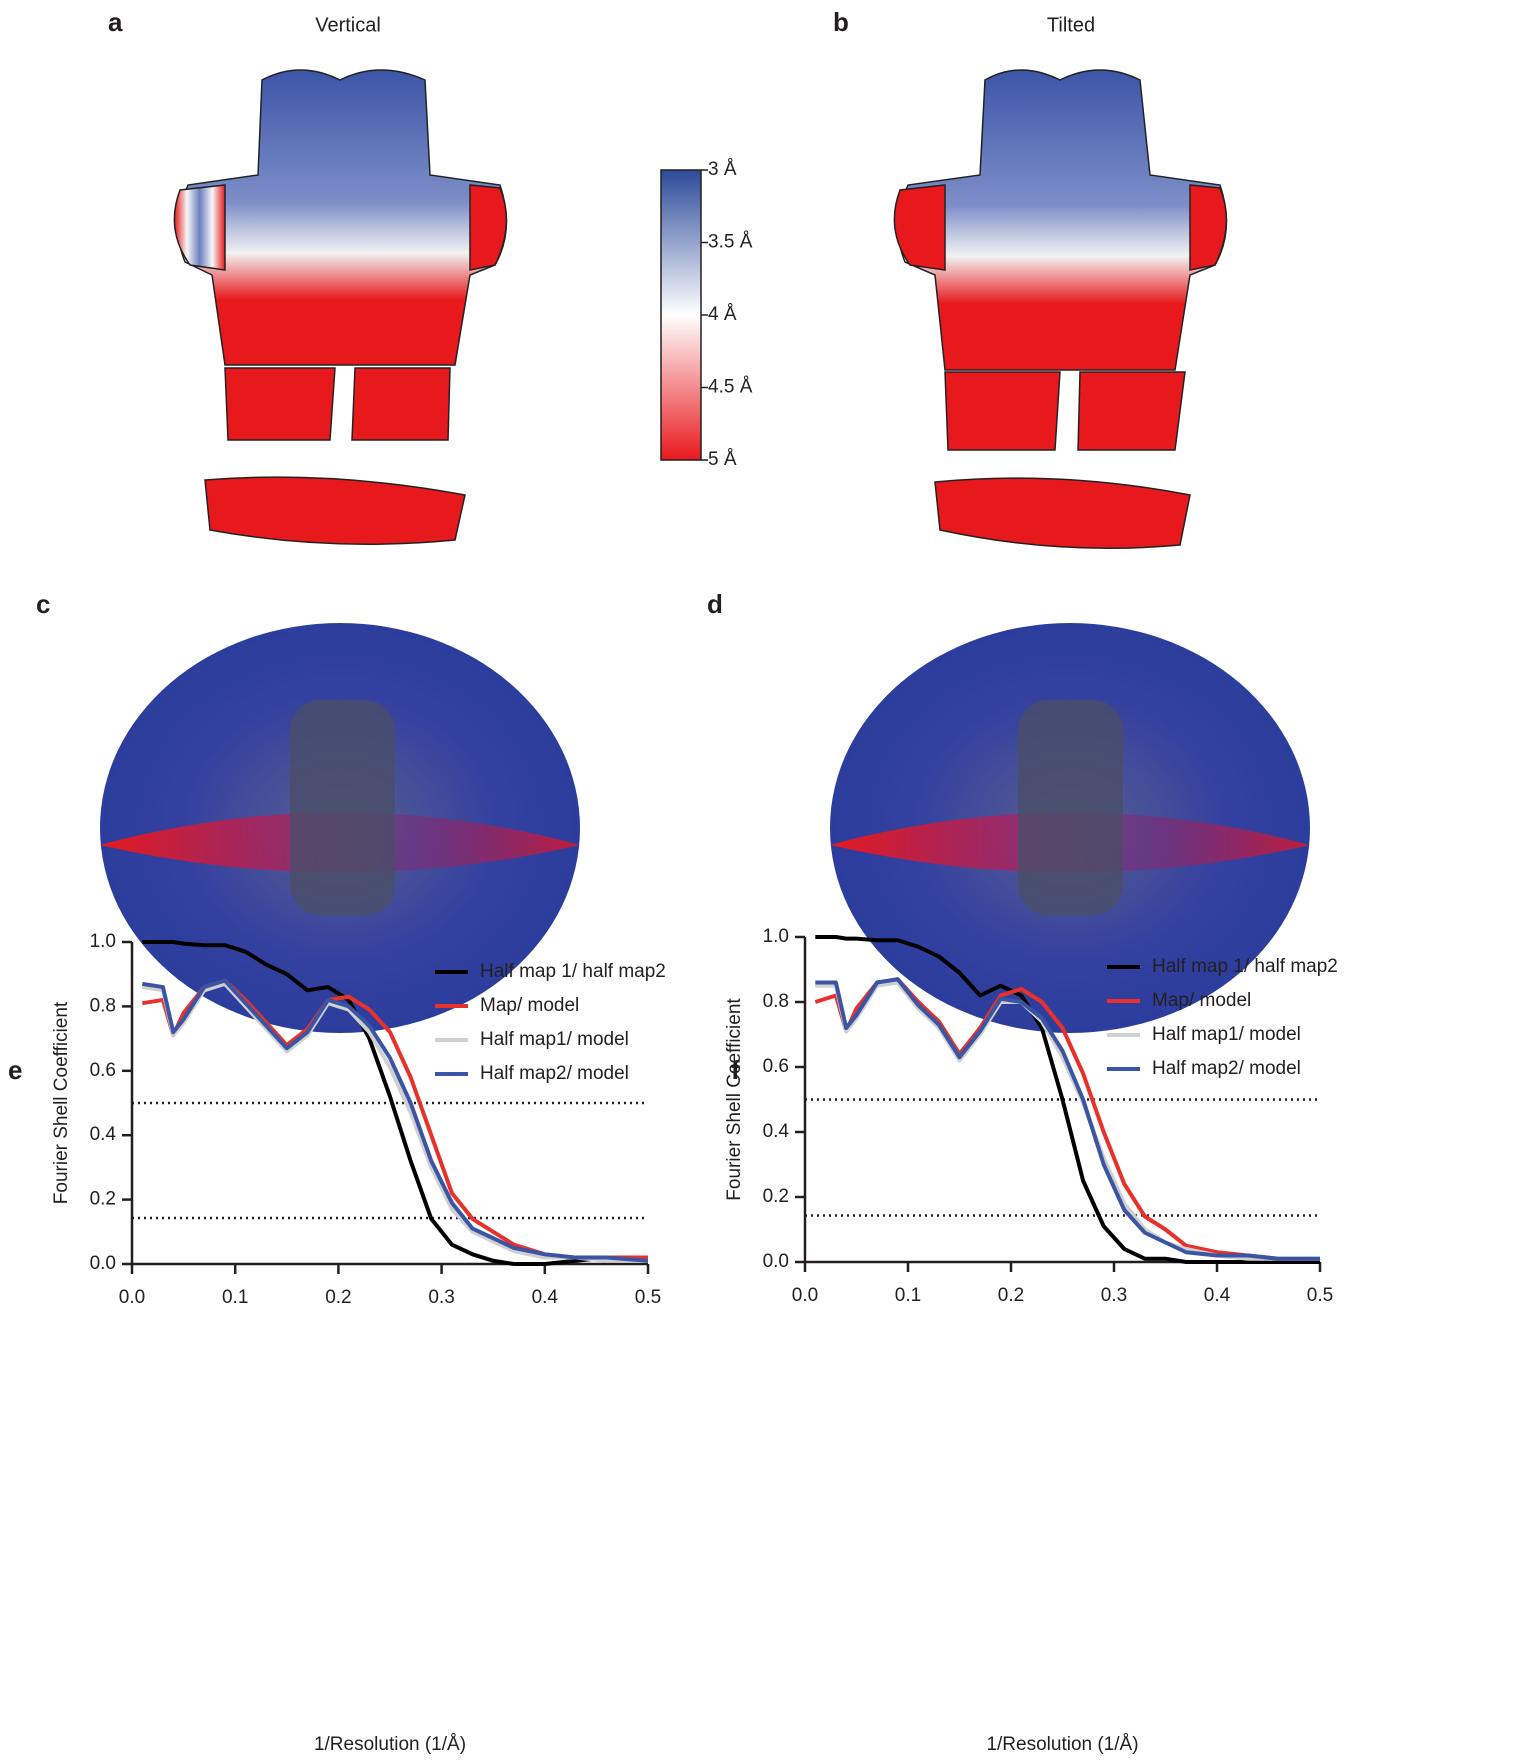 The height and width of the screenshot is (1762, 1525). I want to click on colorbar, so click(681, 315).